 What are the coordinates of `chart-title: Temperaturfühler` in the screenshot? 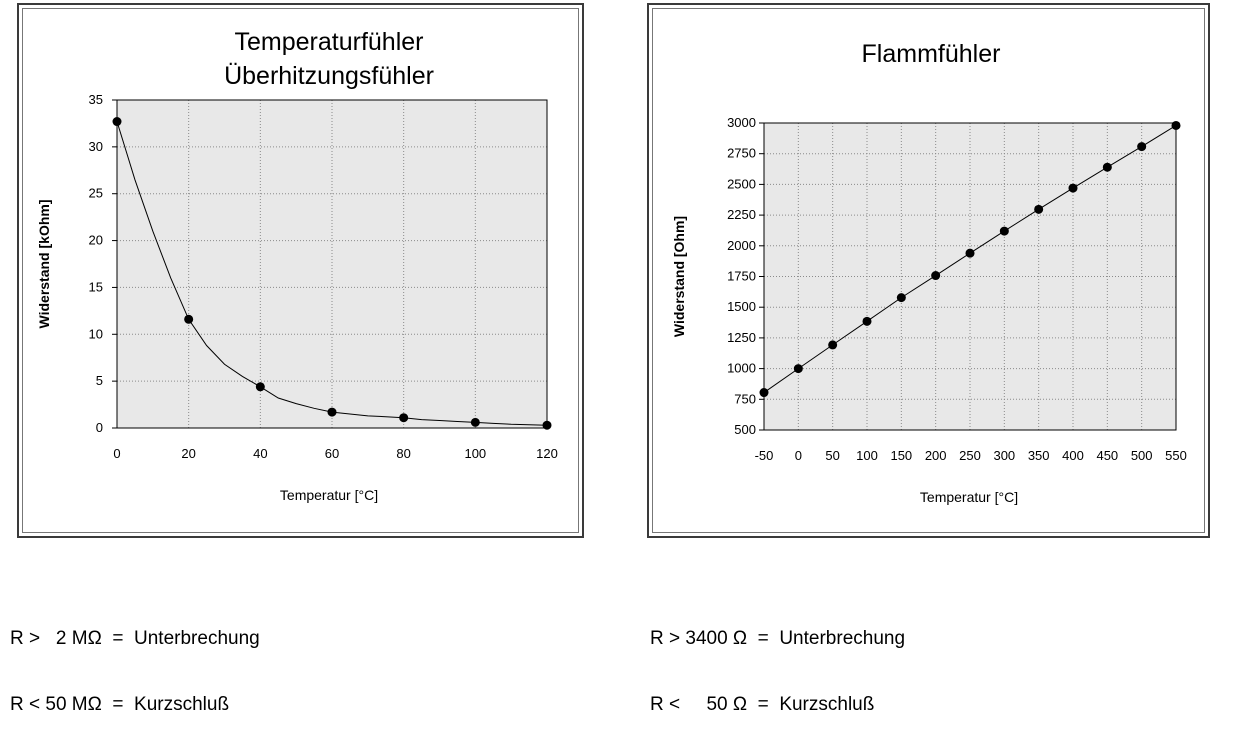 It's located at (329, 42).